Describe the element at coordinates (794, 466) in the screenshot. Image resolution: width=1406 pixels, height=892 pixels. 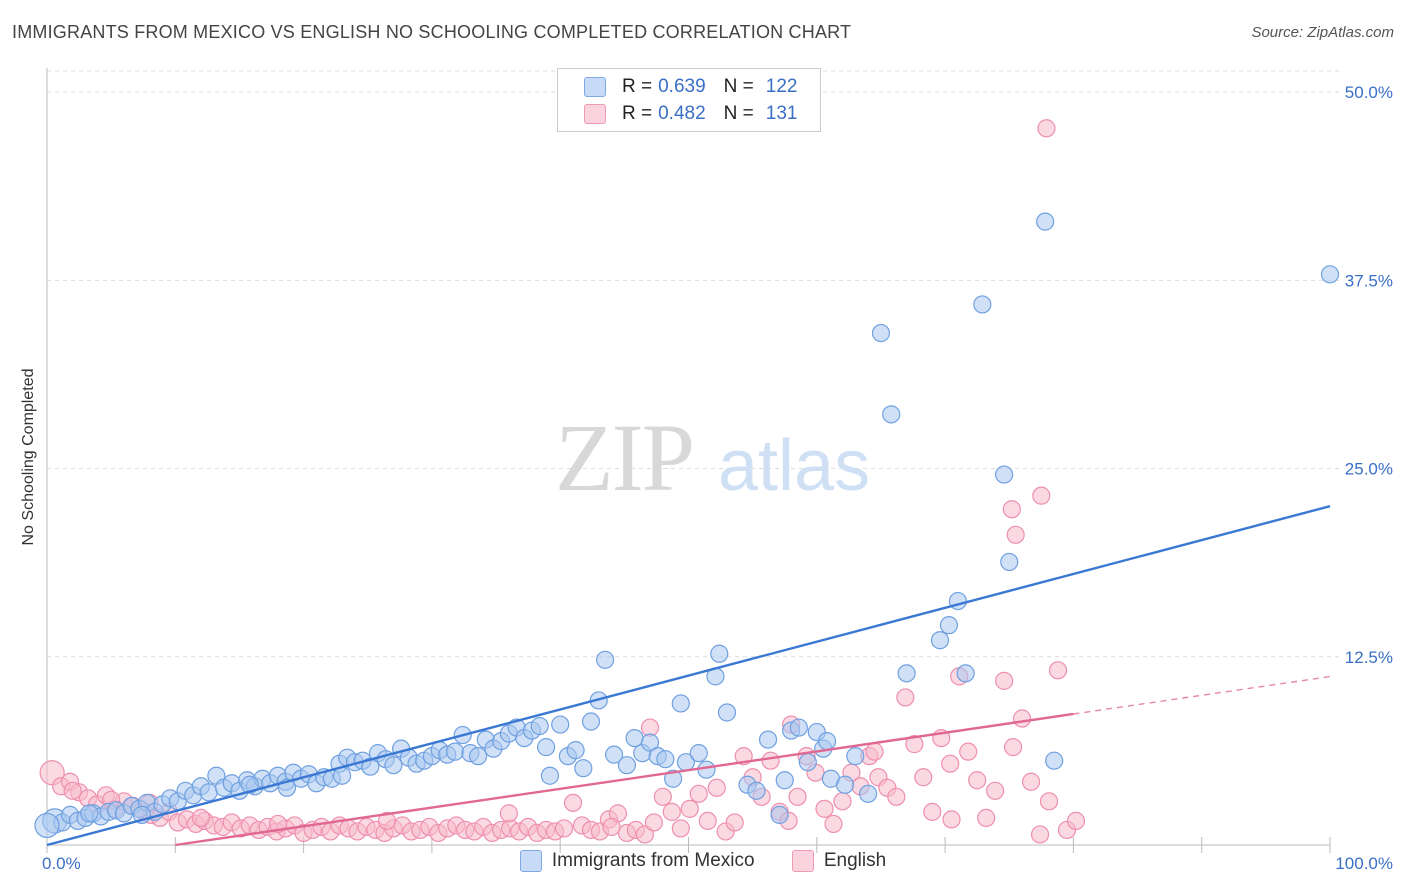
I see `watermark-atlas: atlas` at that location.